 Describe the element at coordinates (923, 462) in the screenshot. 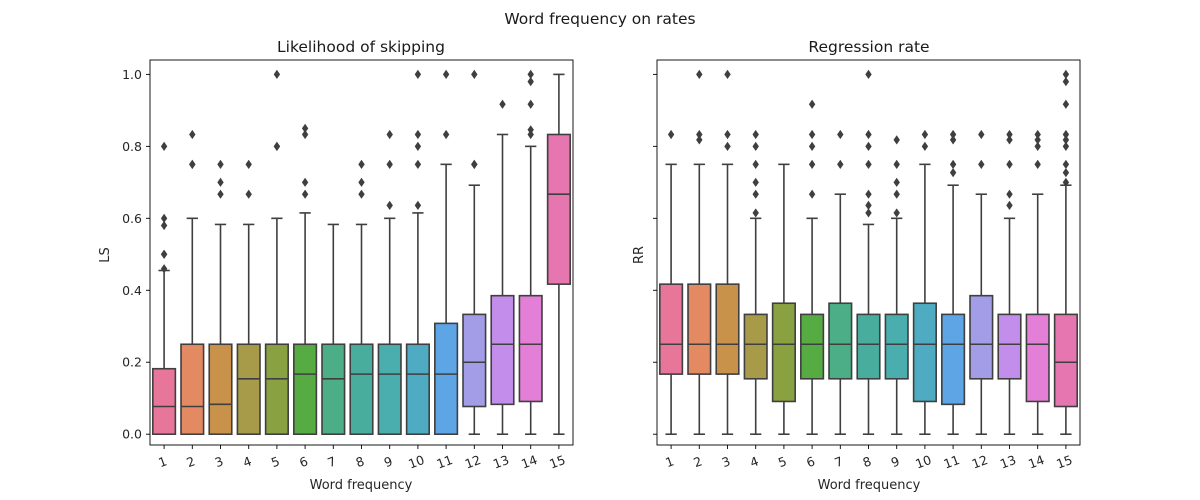

I see `rr-x-tick-label: 10` at that location.